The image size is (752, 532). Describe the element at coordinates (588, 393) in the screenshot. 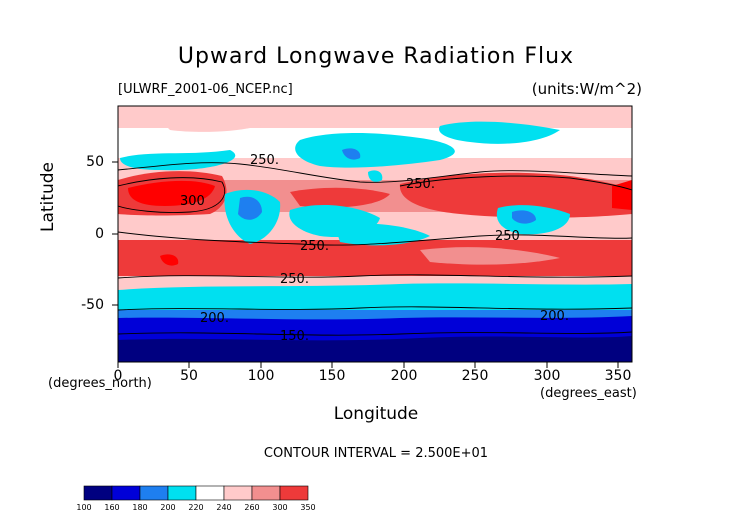

I see `x-axis-unit: (degrees_east)` at that location.